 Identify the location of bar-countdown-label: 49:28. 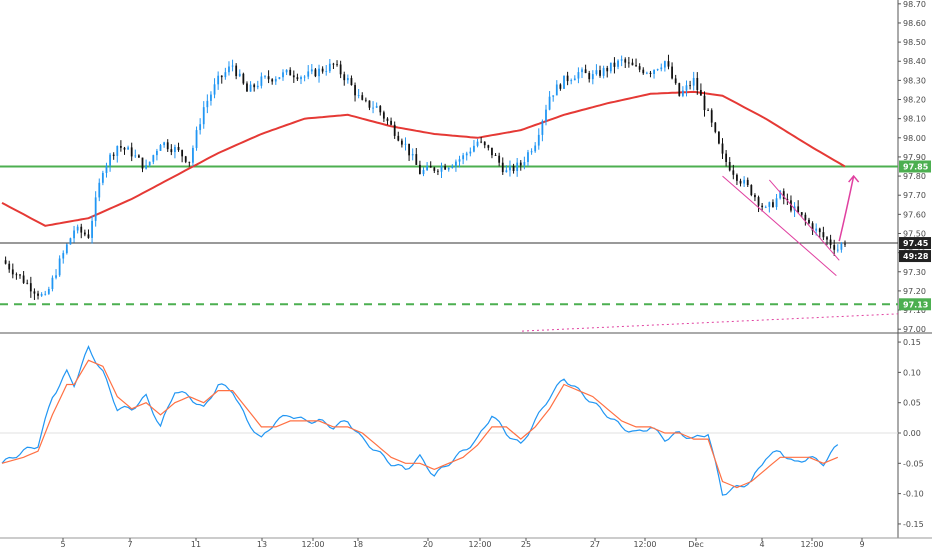
(916, 256).